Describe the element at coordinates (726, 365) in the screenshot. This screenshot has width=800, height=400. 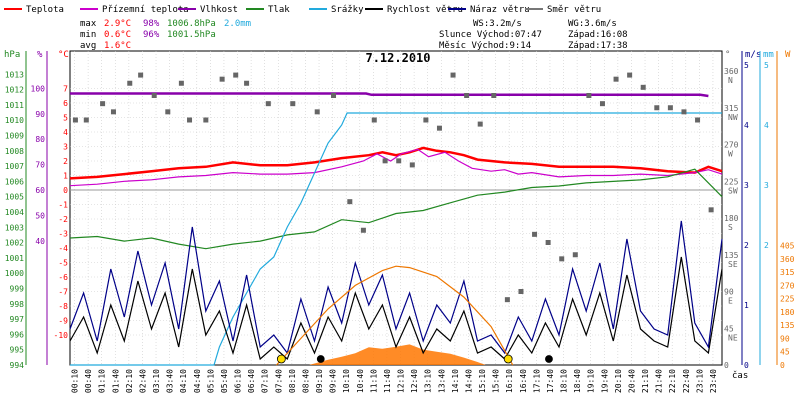
I see `direction-tick: 0` at that location.